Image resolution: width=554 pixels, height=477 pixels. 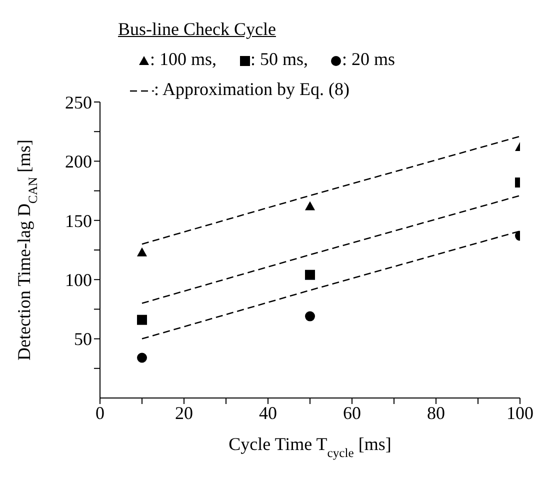 What do you see at coordinates (520, 412) in the screenshot?
I see `x-tick-label: 100` at bounding box center [520, 412].